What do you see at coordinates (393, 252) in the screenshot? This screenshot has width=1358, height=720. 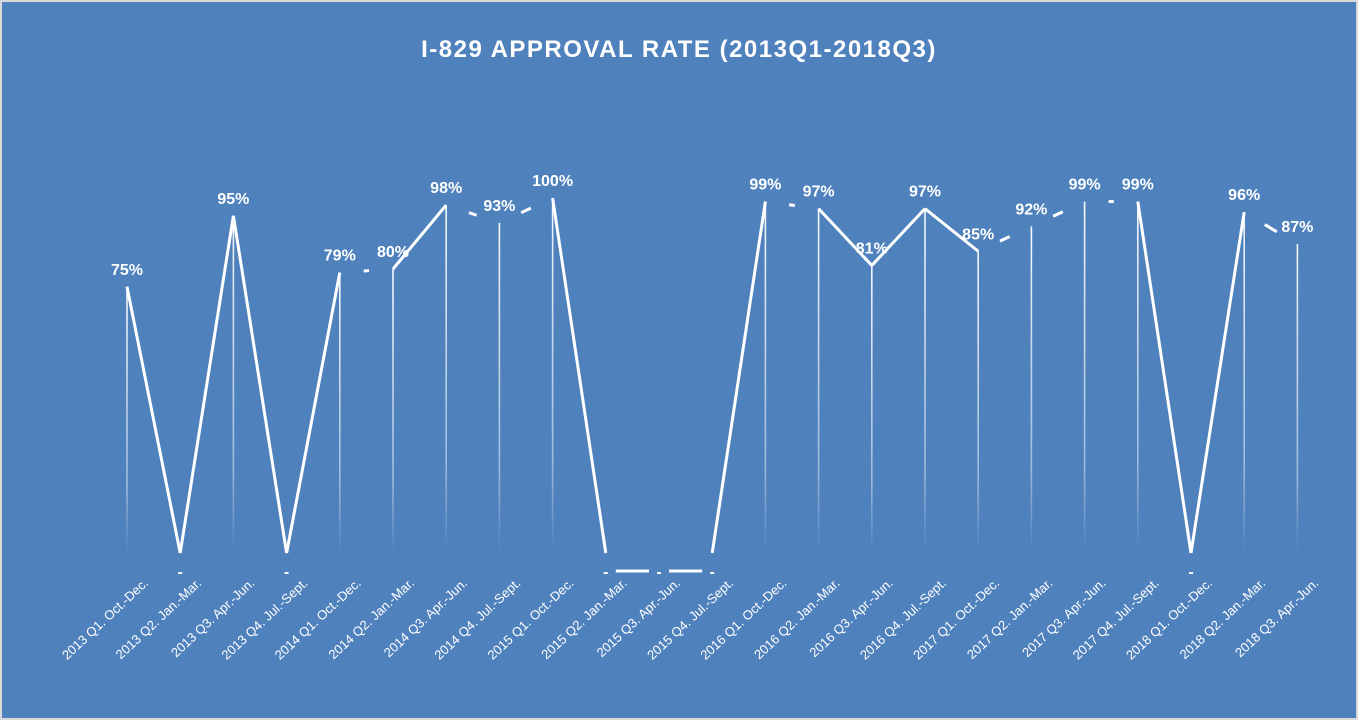 I see `data-label: 80%` at bounding box center [393, 252].